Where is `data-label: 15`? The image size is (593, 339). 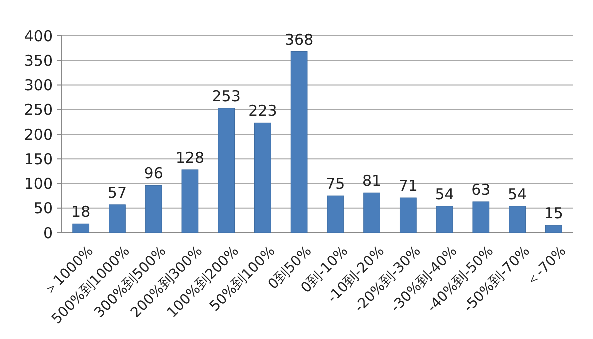 data-label: 15 is located at coordinates (554, 213).